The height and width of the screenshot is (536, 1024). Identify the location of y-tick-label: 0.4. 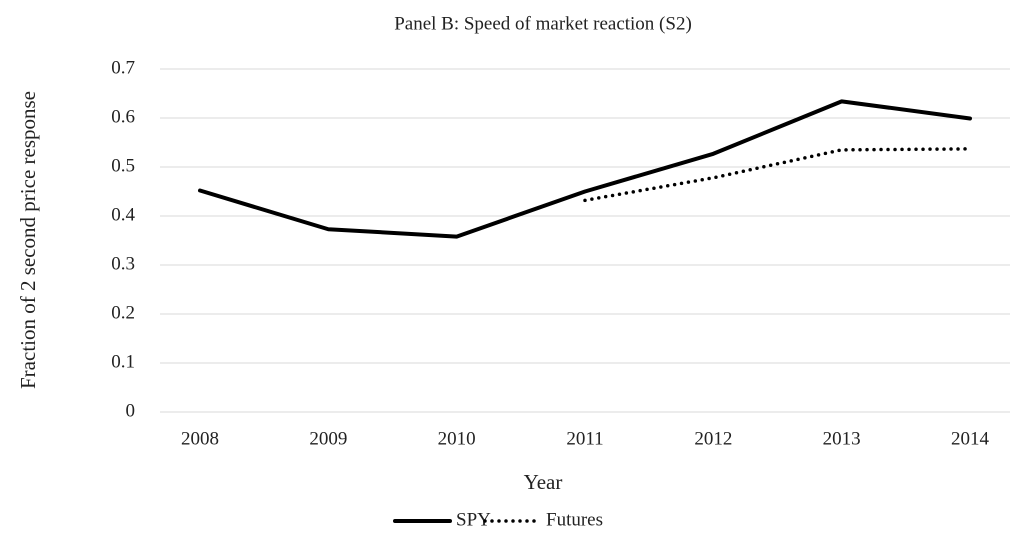
(123, 214).